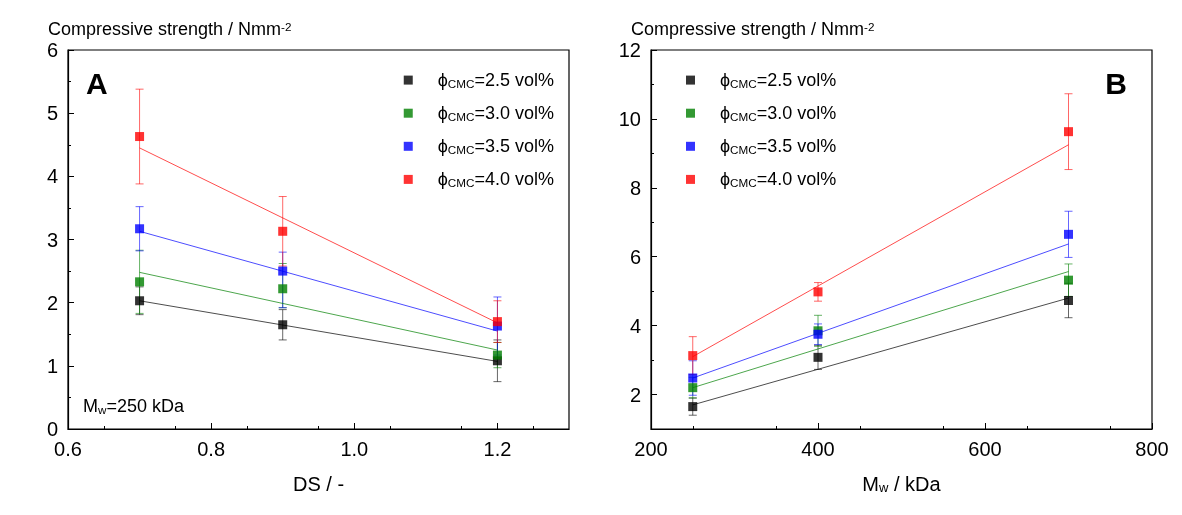 This screenshot has width=1182, height=515. What do you see at coordinates (318, 484) in the screenshot?
I see `x-axis-title: DS / -` at bounding box center [318, 484].